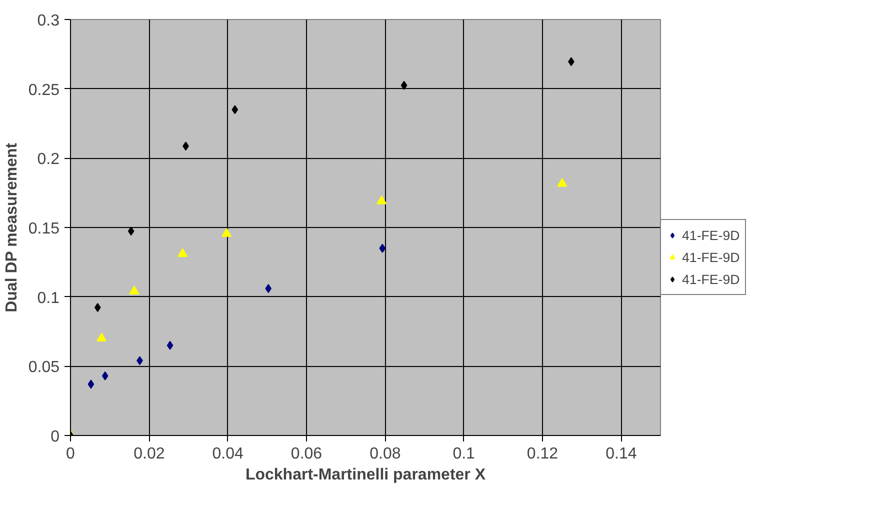 This screenshot has height=523, width=875. What do you see at coordinates (44, 367) in the screenshot?
I see `y-tick-label: 0.05` at bounding box center [44, 367].